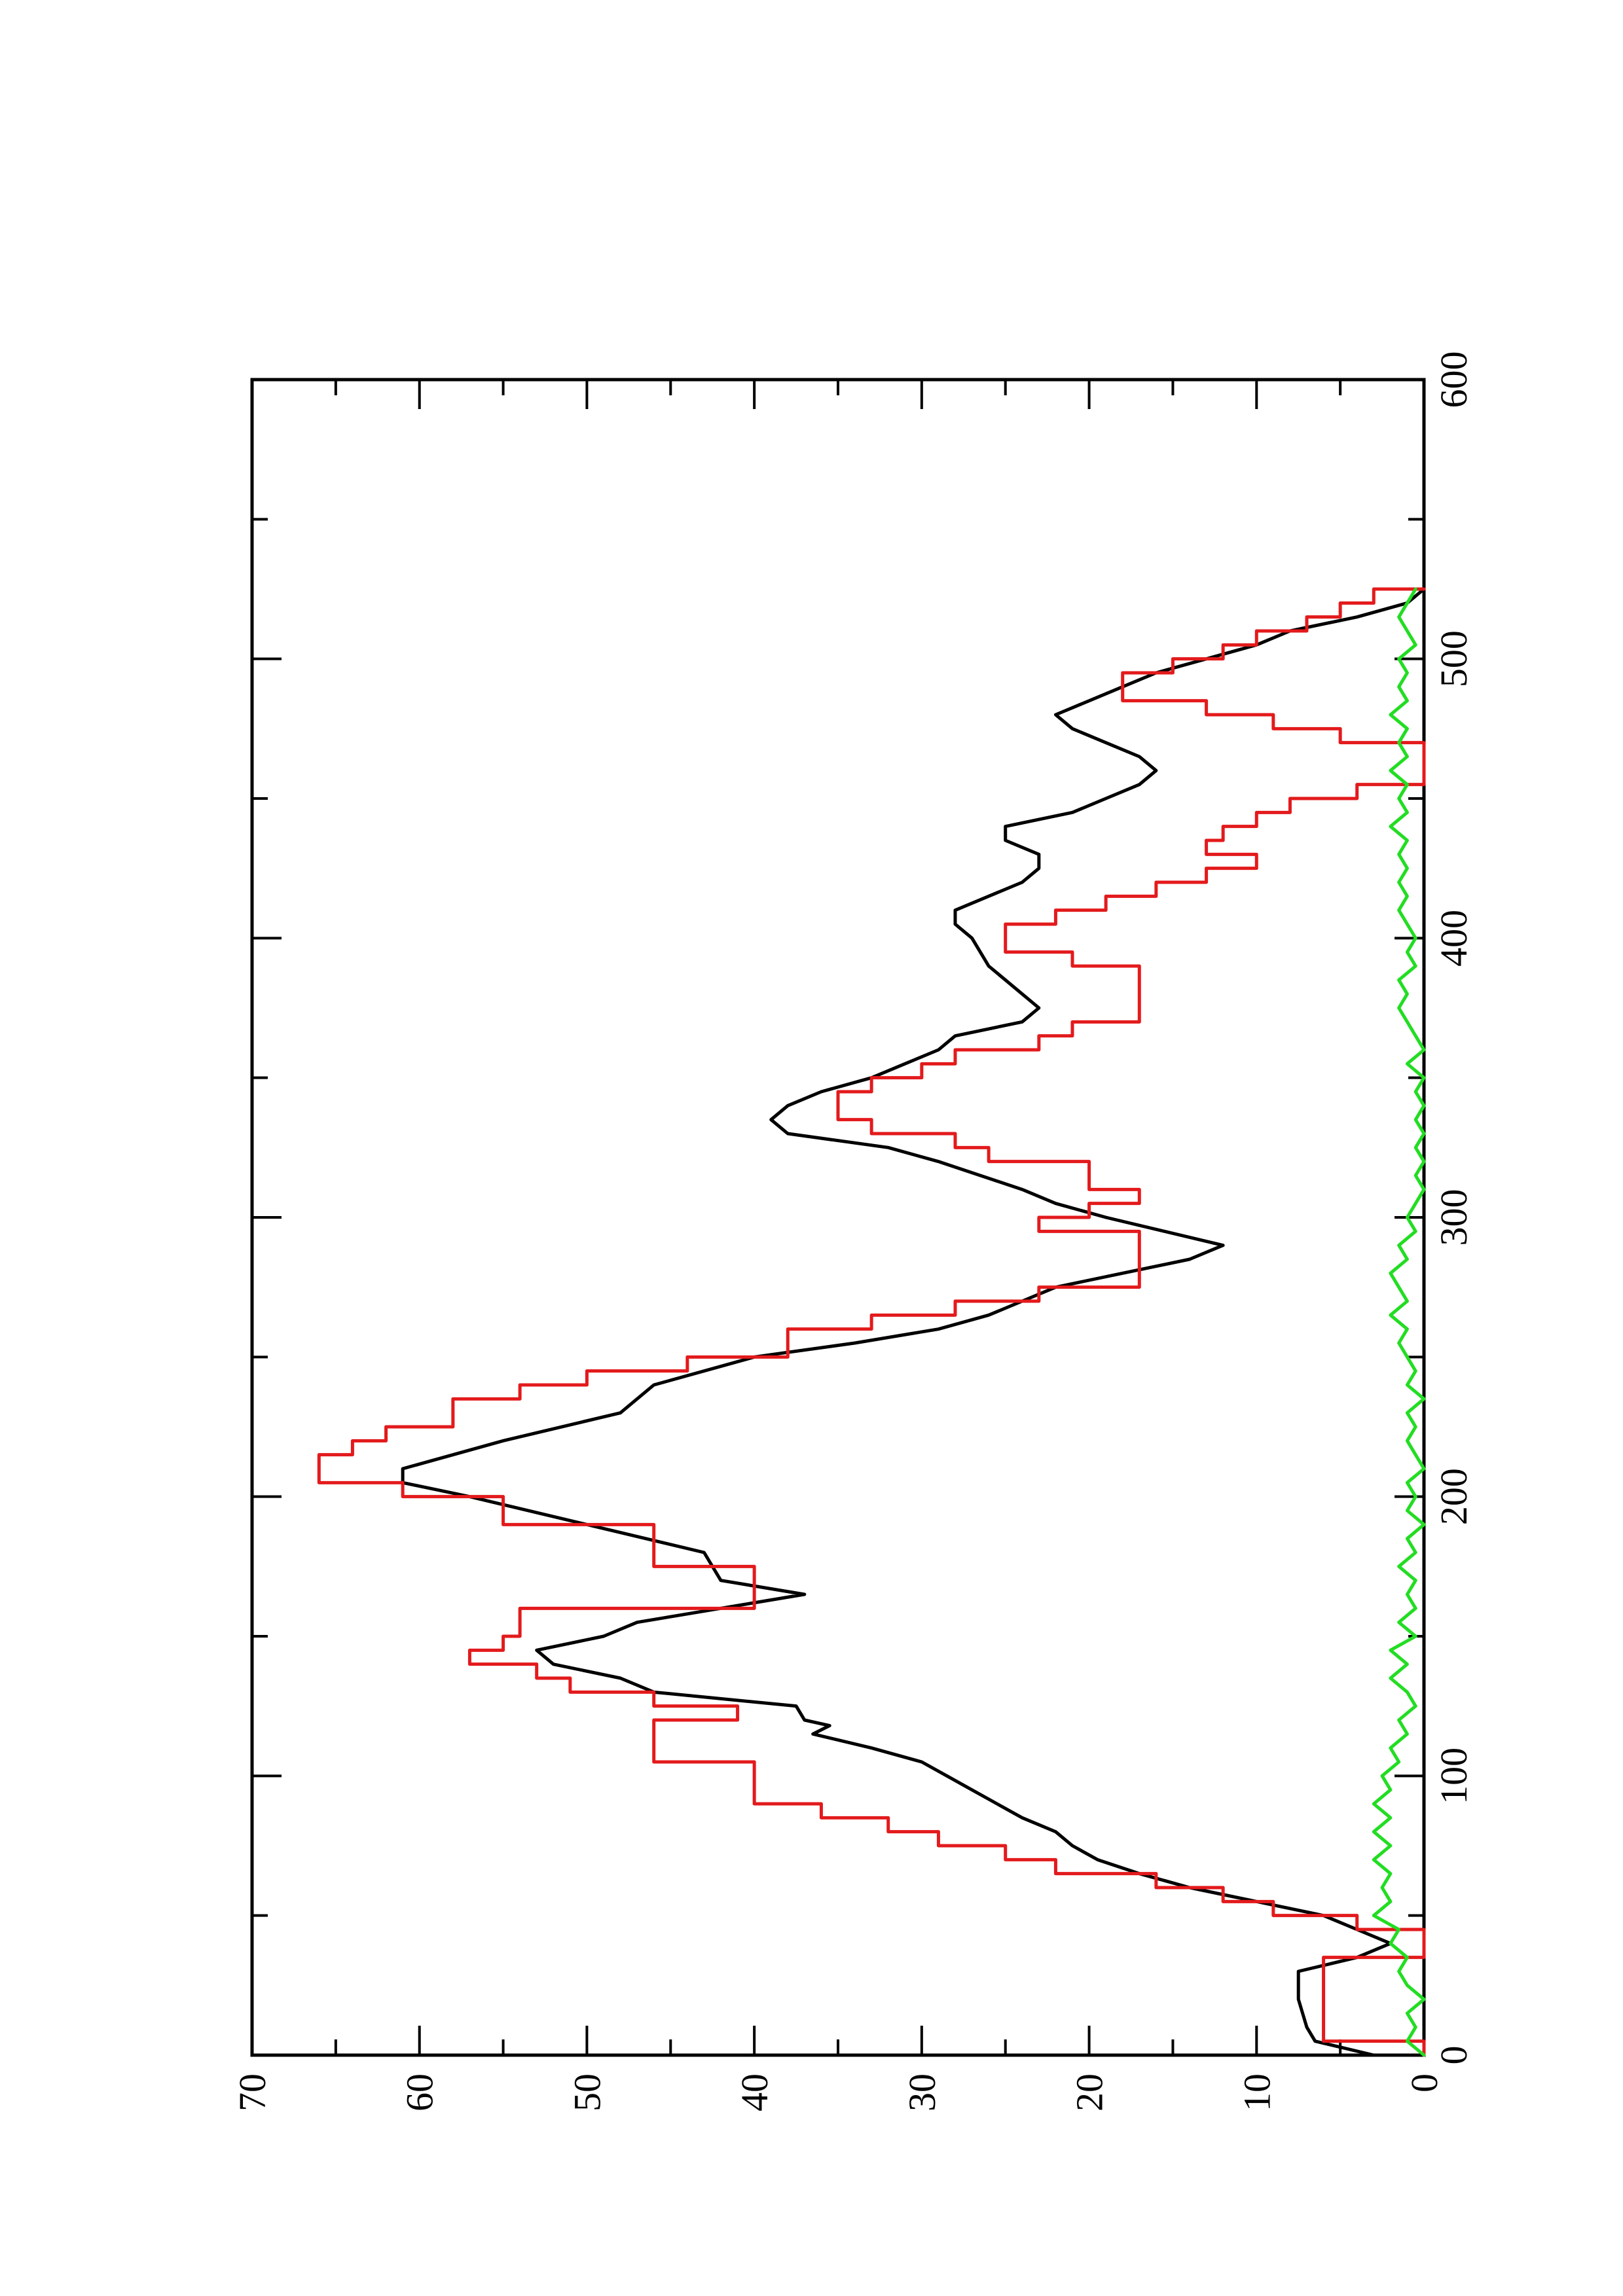 The height and width of the screenshot is (2296, 1623). Describe the element at coordinates (420, 2092) in the screenshot. I see `y-tick-label: 60` at that location.